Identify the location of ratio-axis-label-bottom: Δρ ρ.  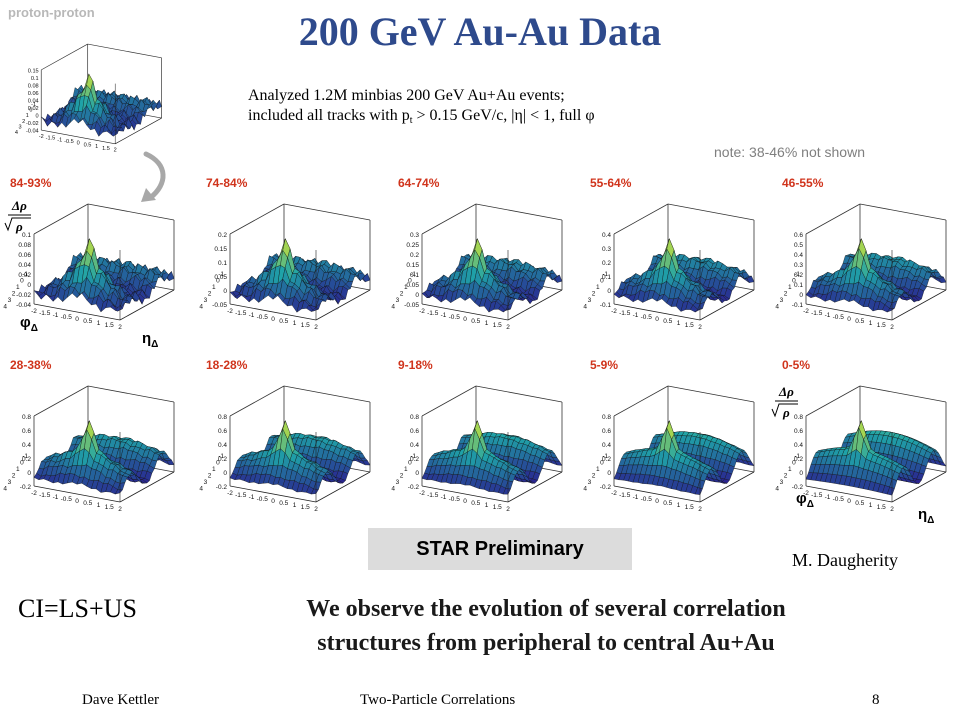
(785, 404).